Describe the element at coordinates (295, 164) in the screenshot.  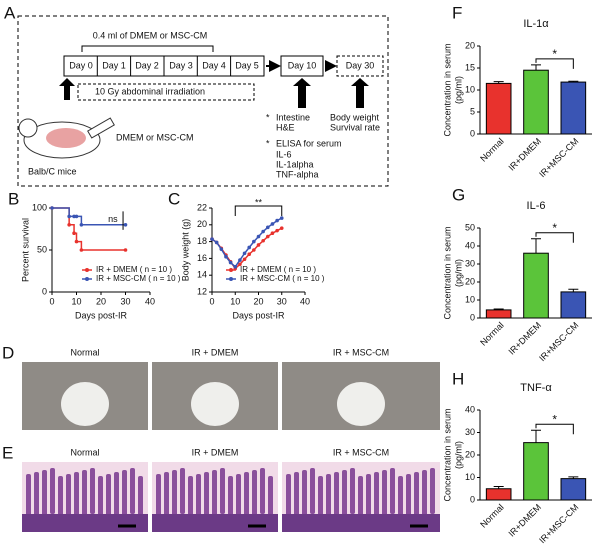
I see `assay-label: IL-1alpha` at that location.